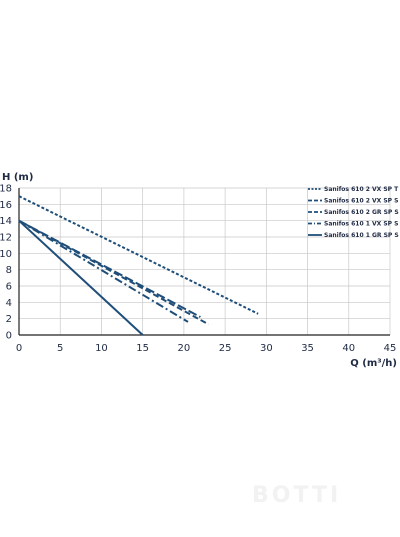 This screenshot has height=537, width=400. What do you see at coordinates (60, 348) in the screenshot?
I see `x-tick-label: 5` at bounding box center [60, 348].